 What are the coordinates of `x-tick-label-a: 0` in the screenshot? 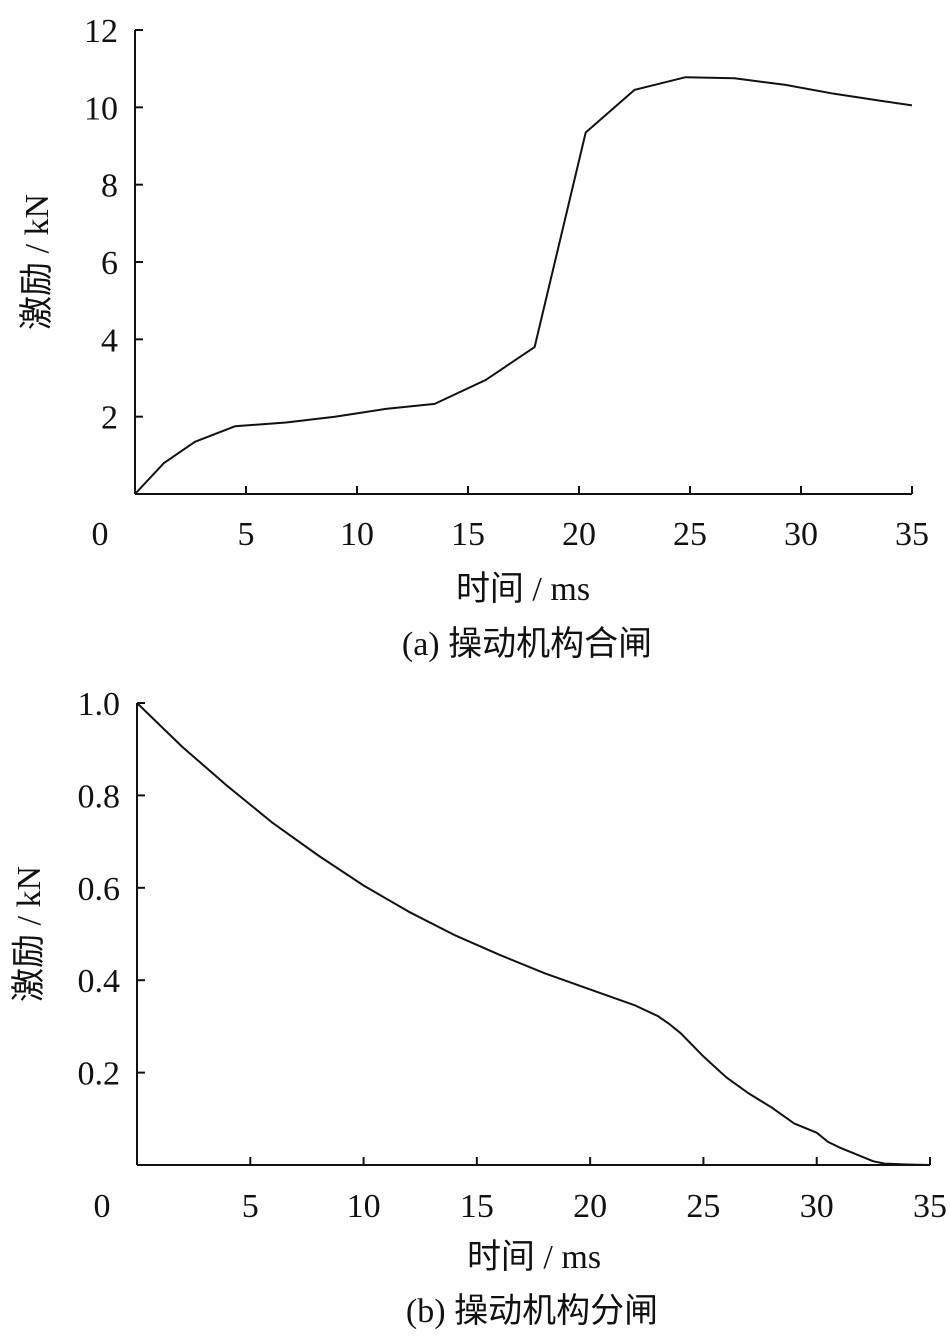 It's located at (100, 534).